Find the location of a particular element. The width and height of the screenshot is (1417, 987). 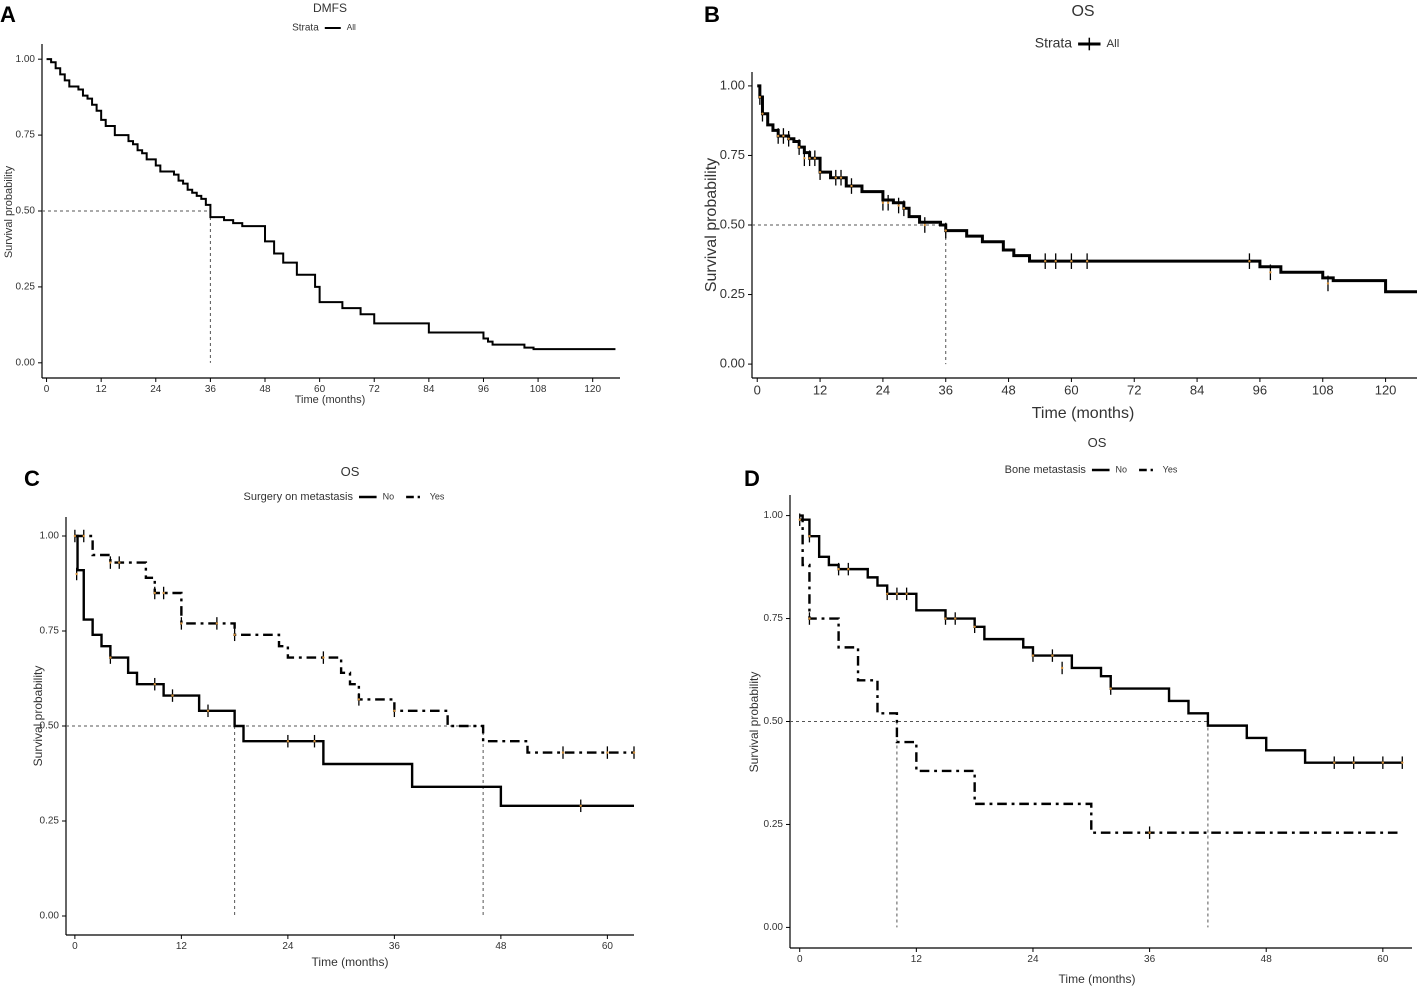

x-tick-label: 60 is located at coordinates (1383, 959).